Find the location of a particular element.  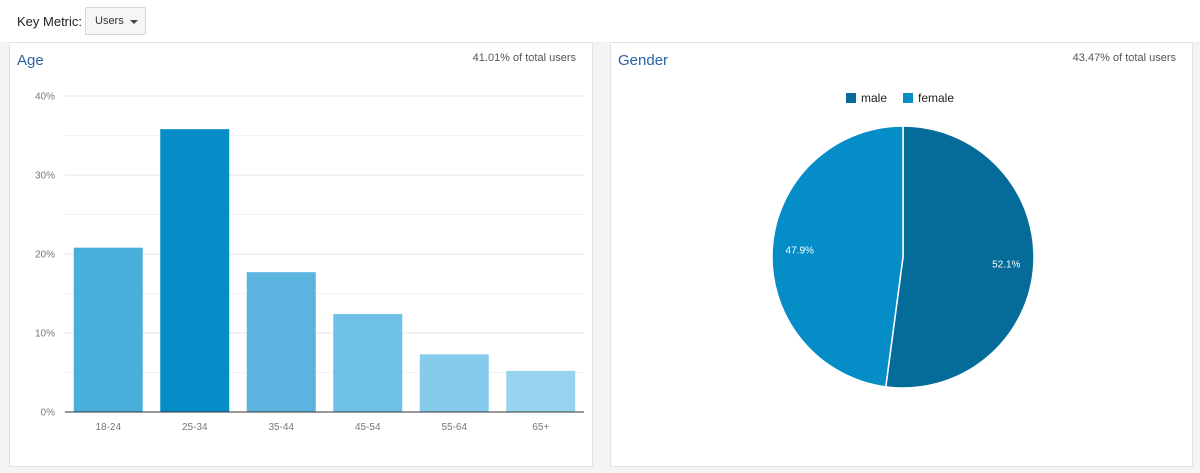

gender-pie-chart: 52.1% 47.9% male female is located at coordinates (903, 240).